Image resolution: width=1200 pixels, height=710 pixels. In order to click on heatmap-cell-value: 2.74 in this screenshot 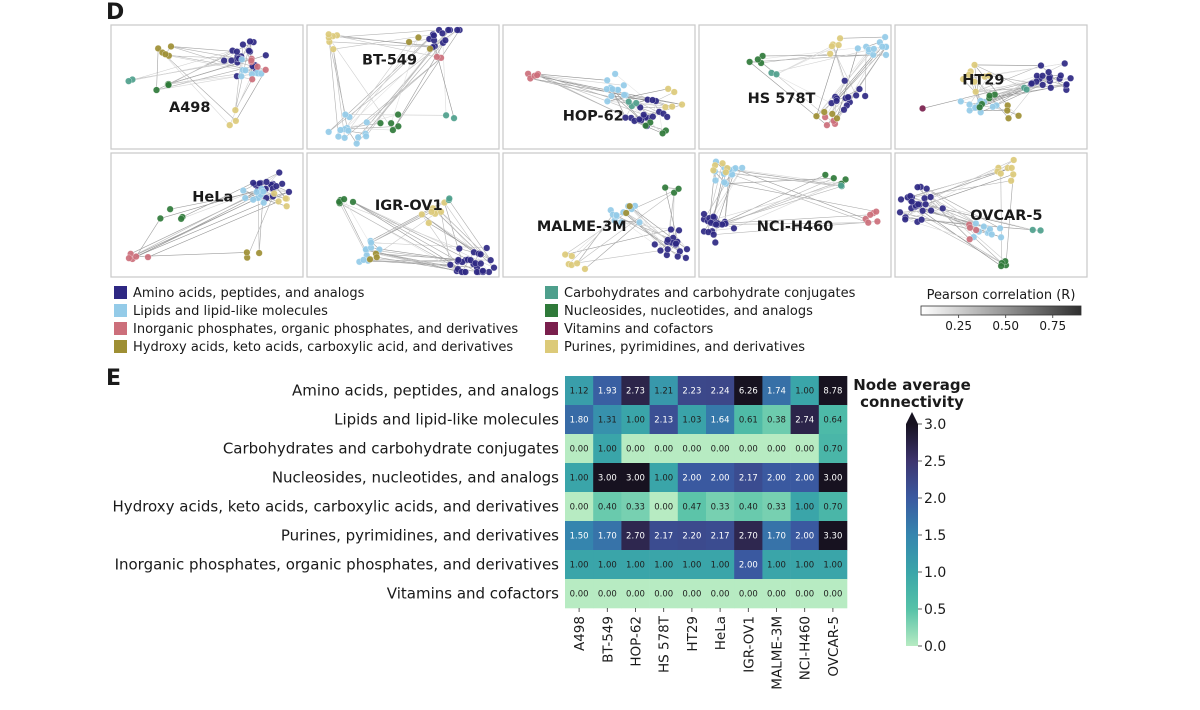, I will do `click(804, 421)`.